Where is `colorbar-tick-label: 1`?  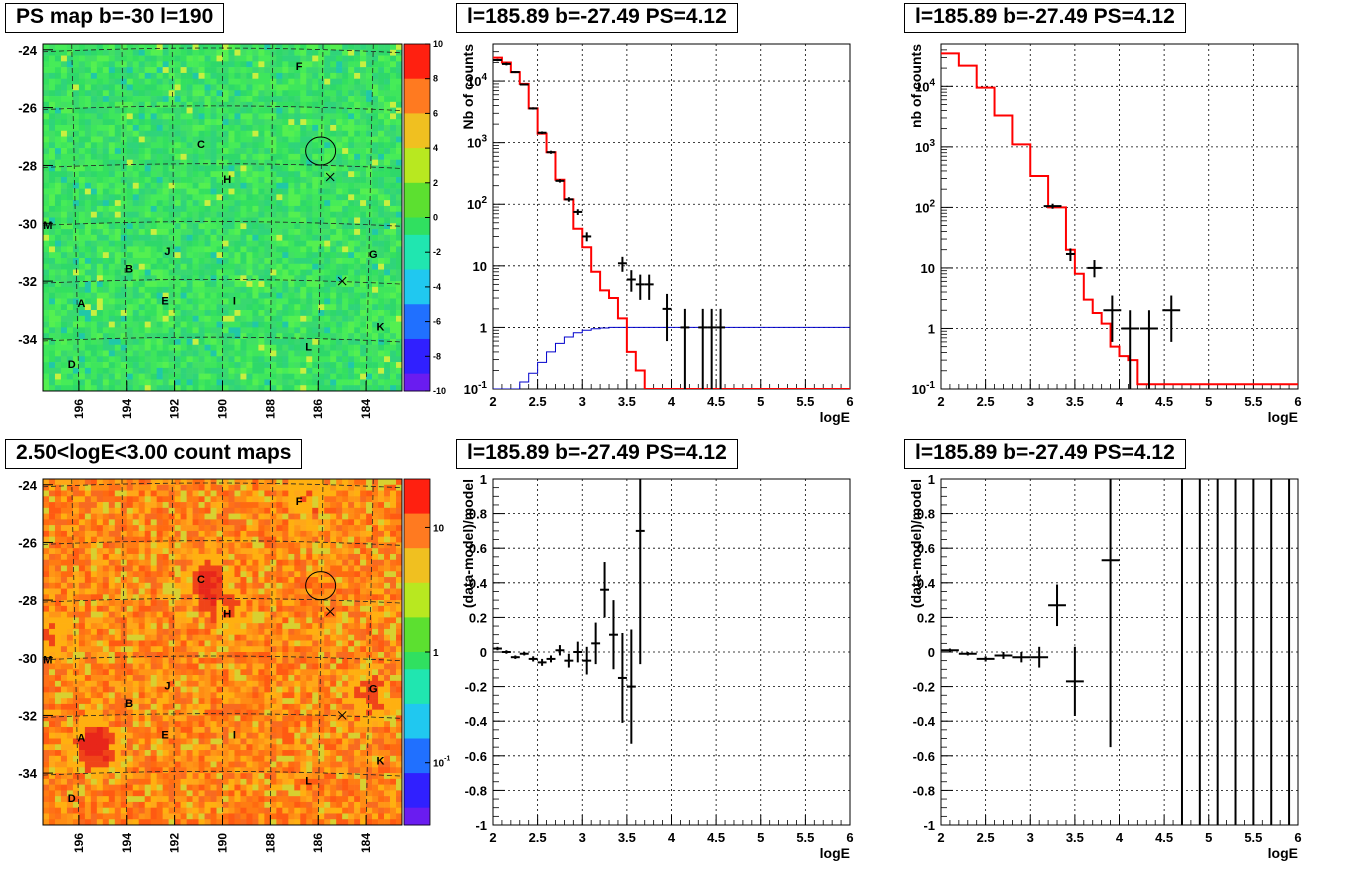
colorbar-tick-label: 1 is located at coordinates (436, 653).